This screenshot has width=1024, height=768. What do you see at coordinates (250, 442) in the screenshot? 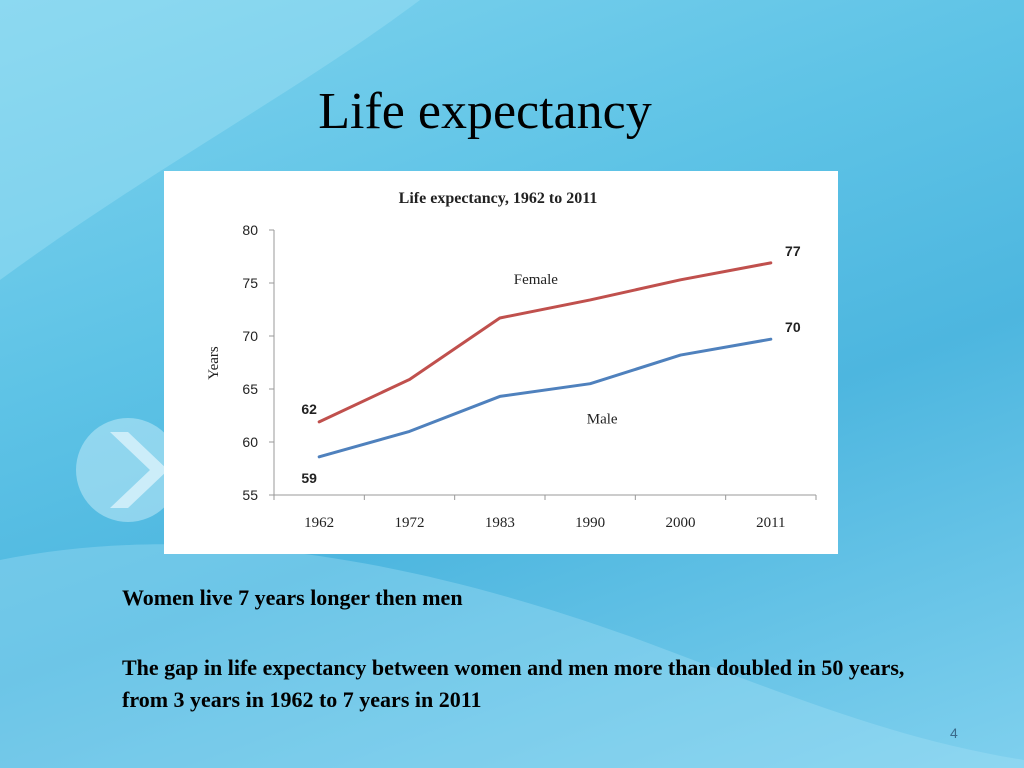
I see `y-tick-label: 60` at bounding box center [250, 442].